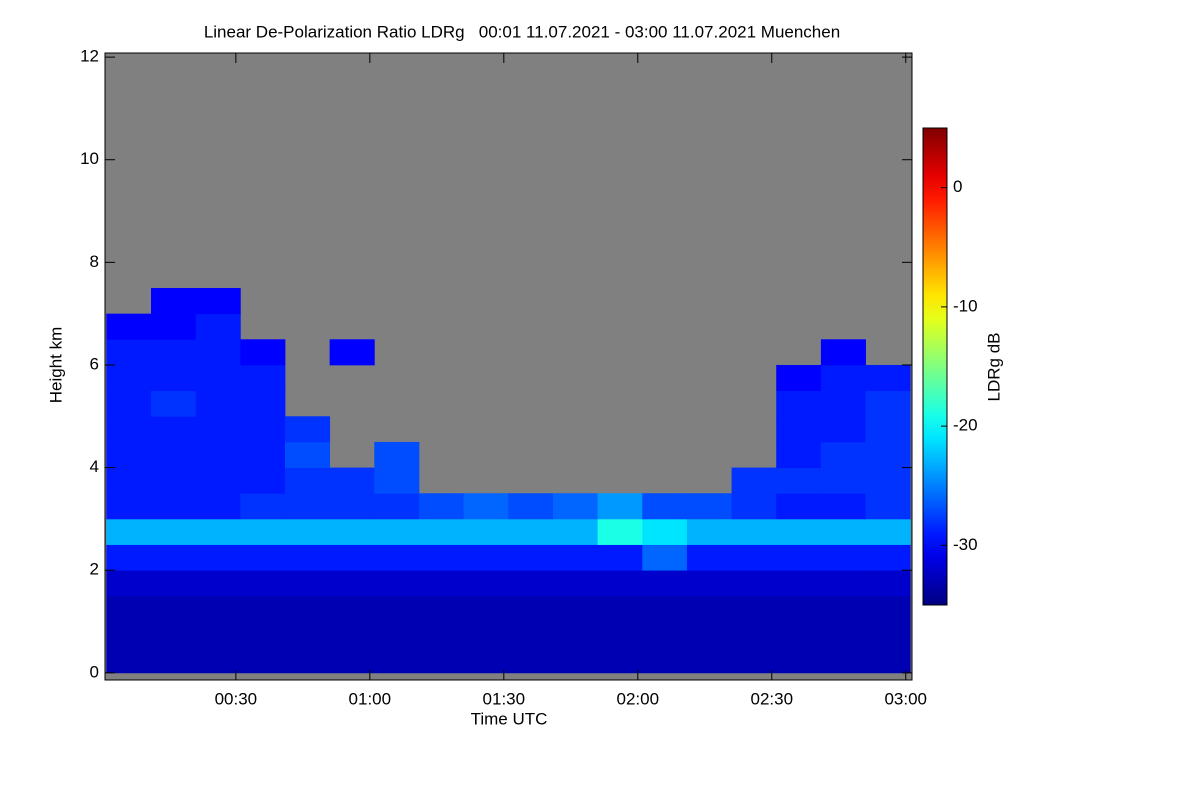 Image resolution: width=1200 pixels, height=805 pixels. Describe the element at coordinates (504, 698) in the screenshot. I see `x-tick-label: 01:30` at that location.